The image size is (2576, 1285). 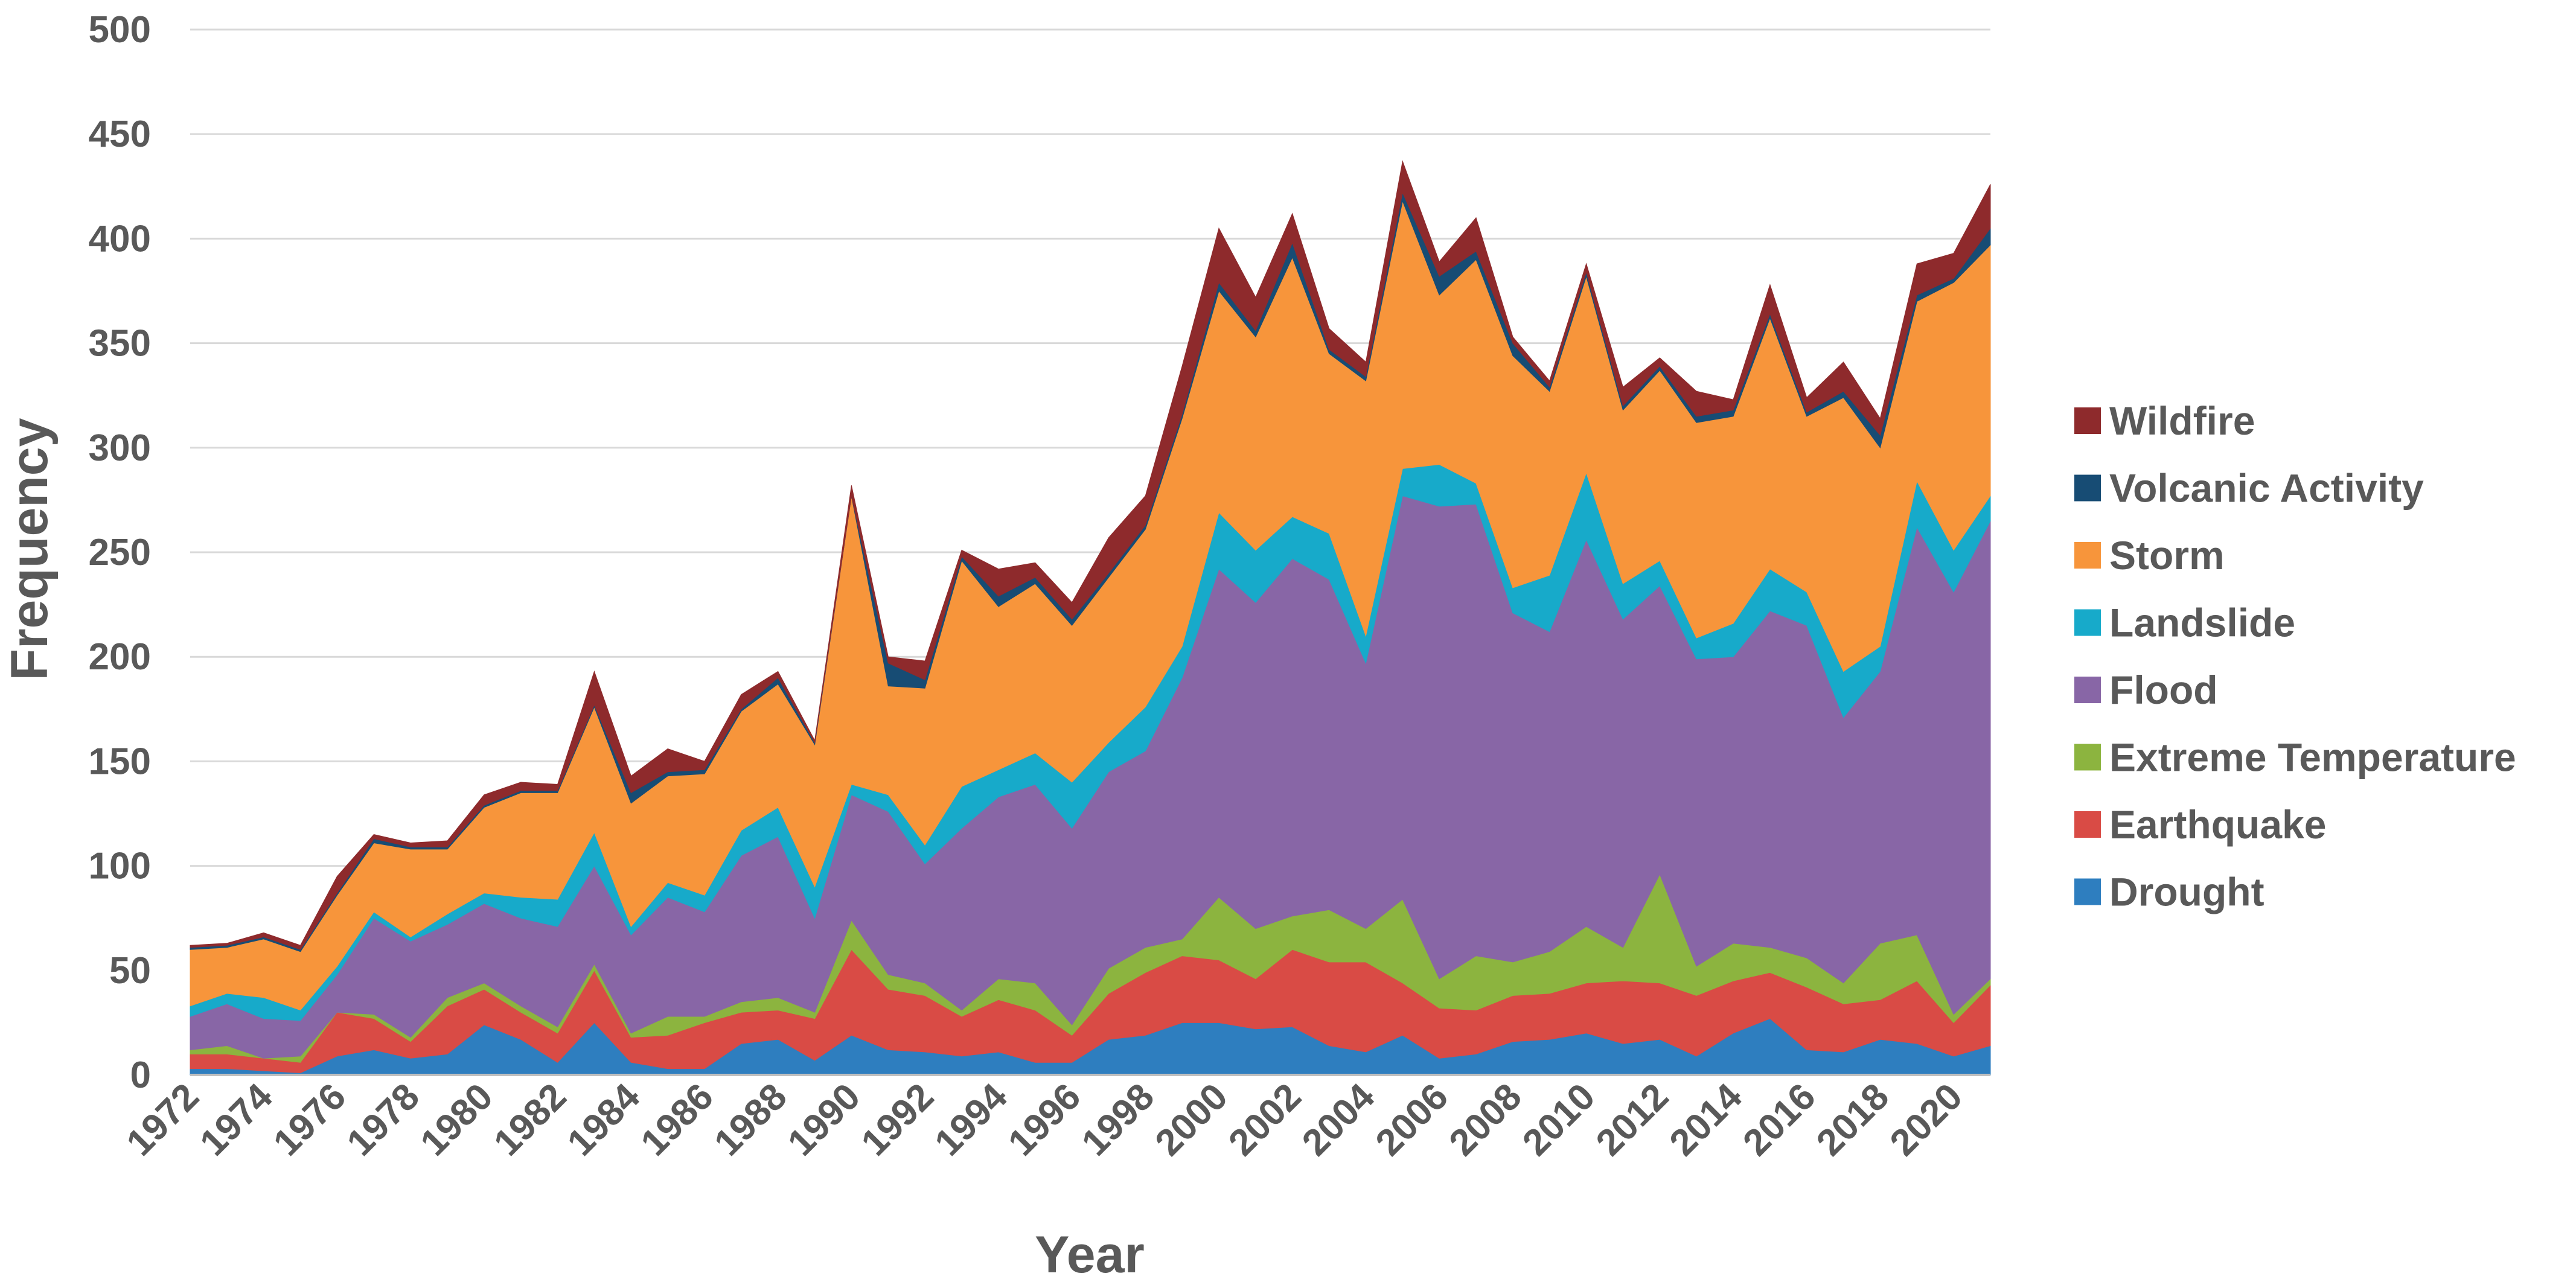 I want to click on legend-item: Earthquake, so click(x=2200, y=825).